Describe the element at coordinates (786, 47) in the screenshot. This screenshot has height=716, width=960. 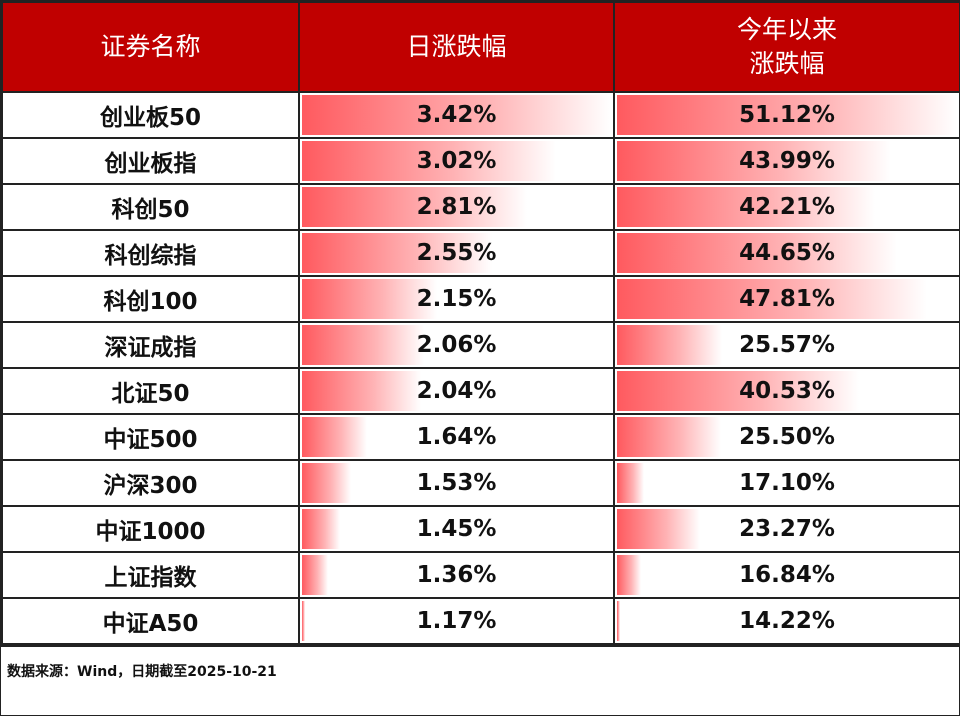
I see `header-ytd-change: 今年以来 涨跌幅` at that location.